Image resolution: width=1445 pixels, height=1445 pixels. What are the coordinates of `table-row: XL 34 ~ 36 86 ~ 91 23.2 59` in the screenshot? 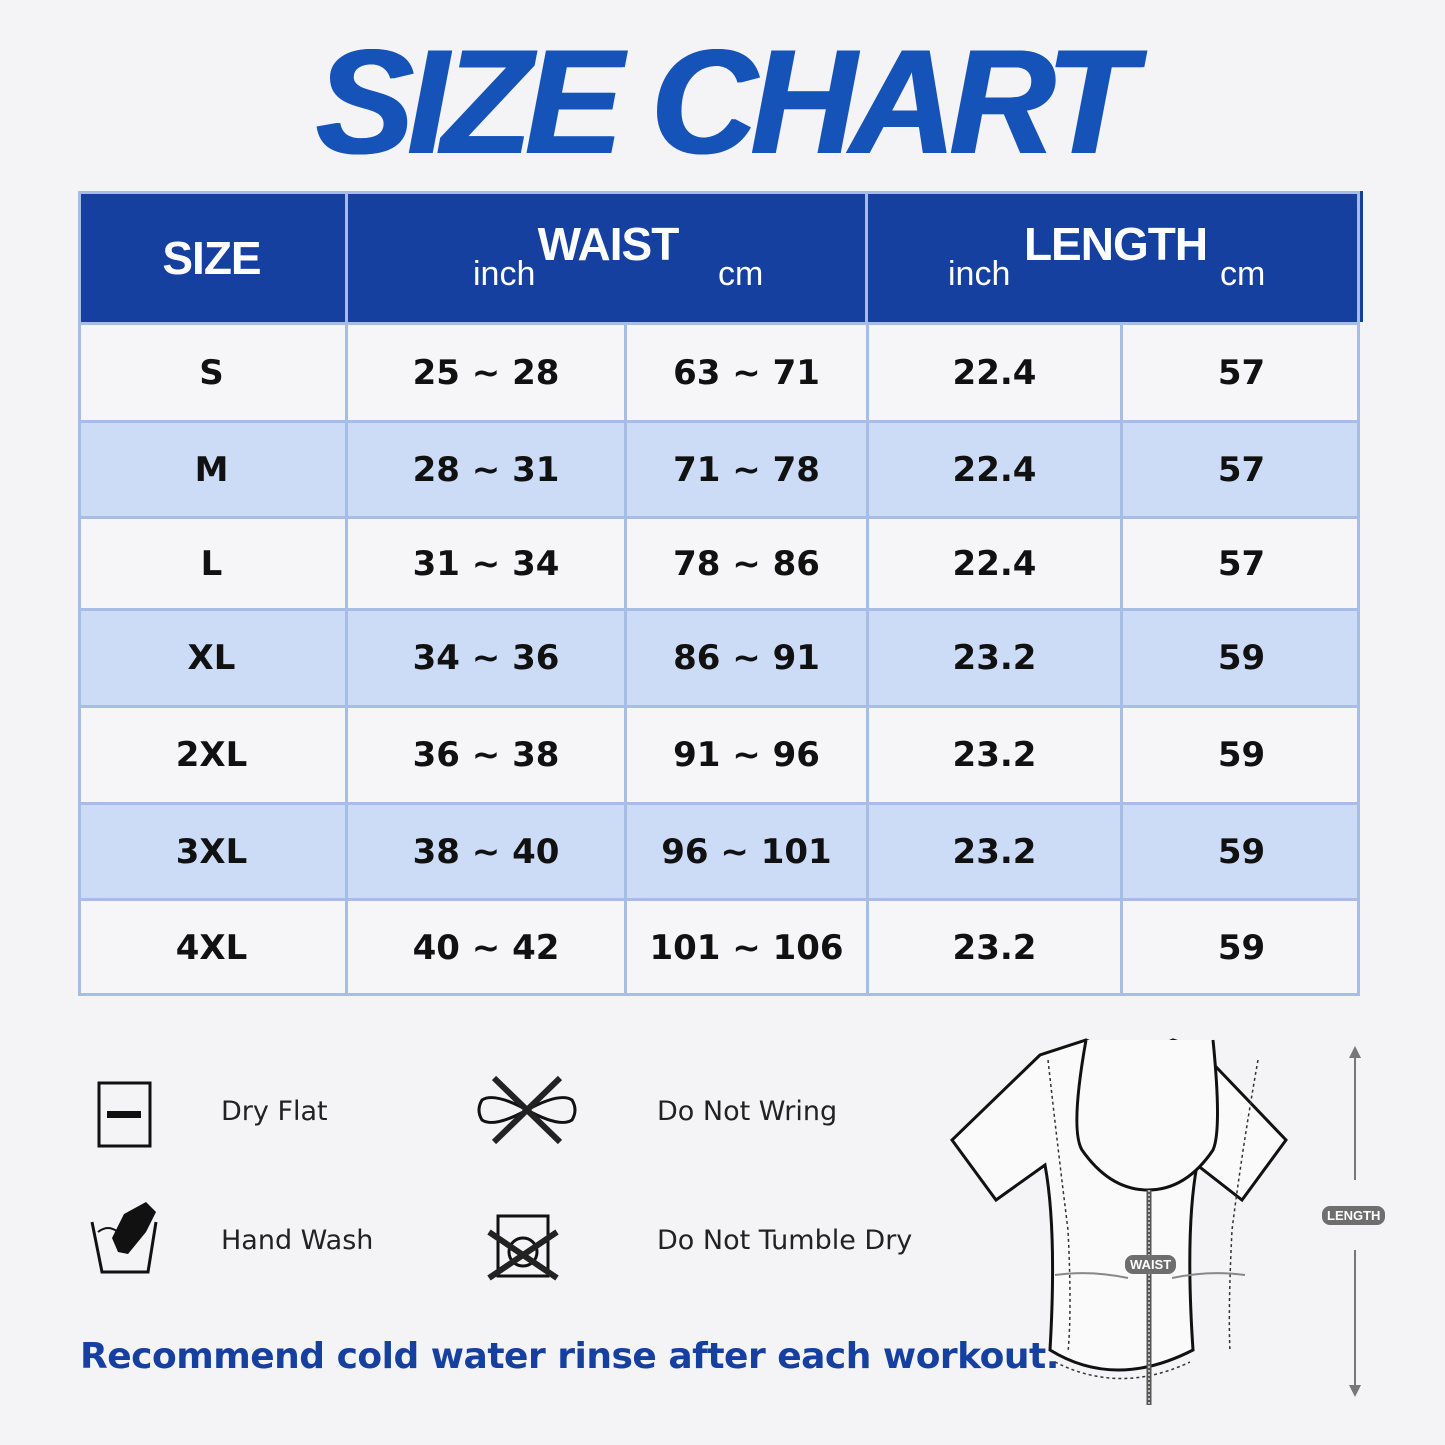 It's located at (719, 656).